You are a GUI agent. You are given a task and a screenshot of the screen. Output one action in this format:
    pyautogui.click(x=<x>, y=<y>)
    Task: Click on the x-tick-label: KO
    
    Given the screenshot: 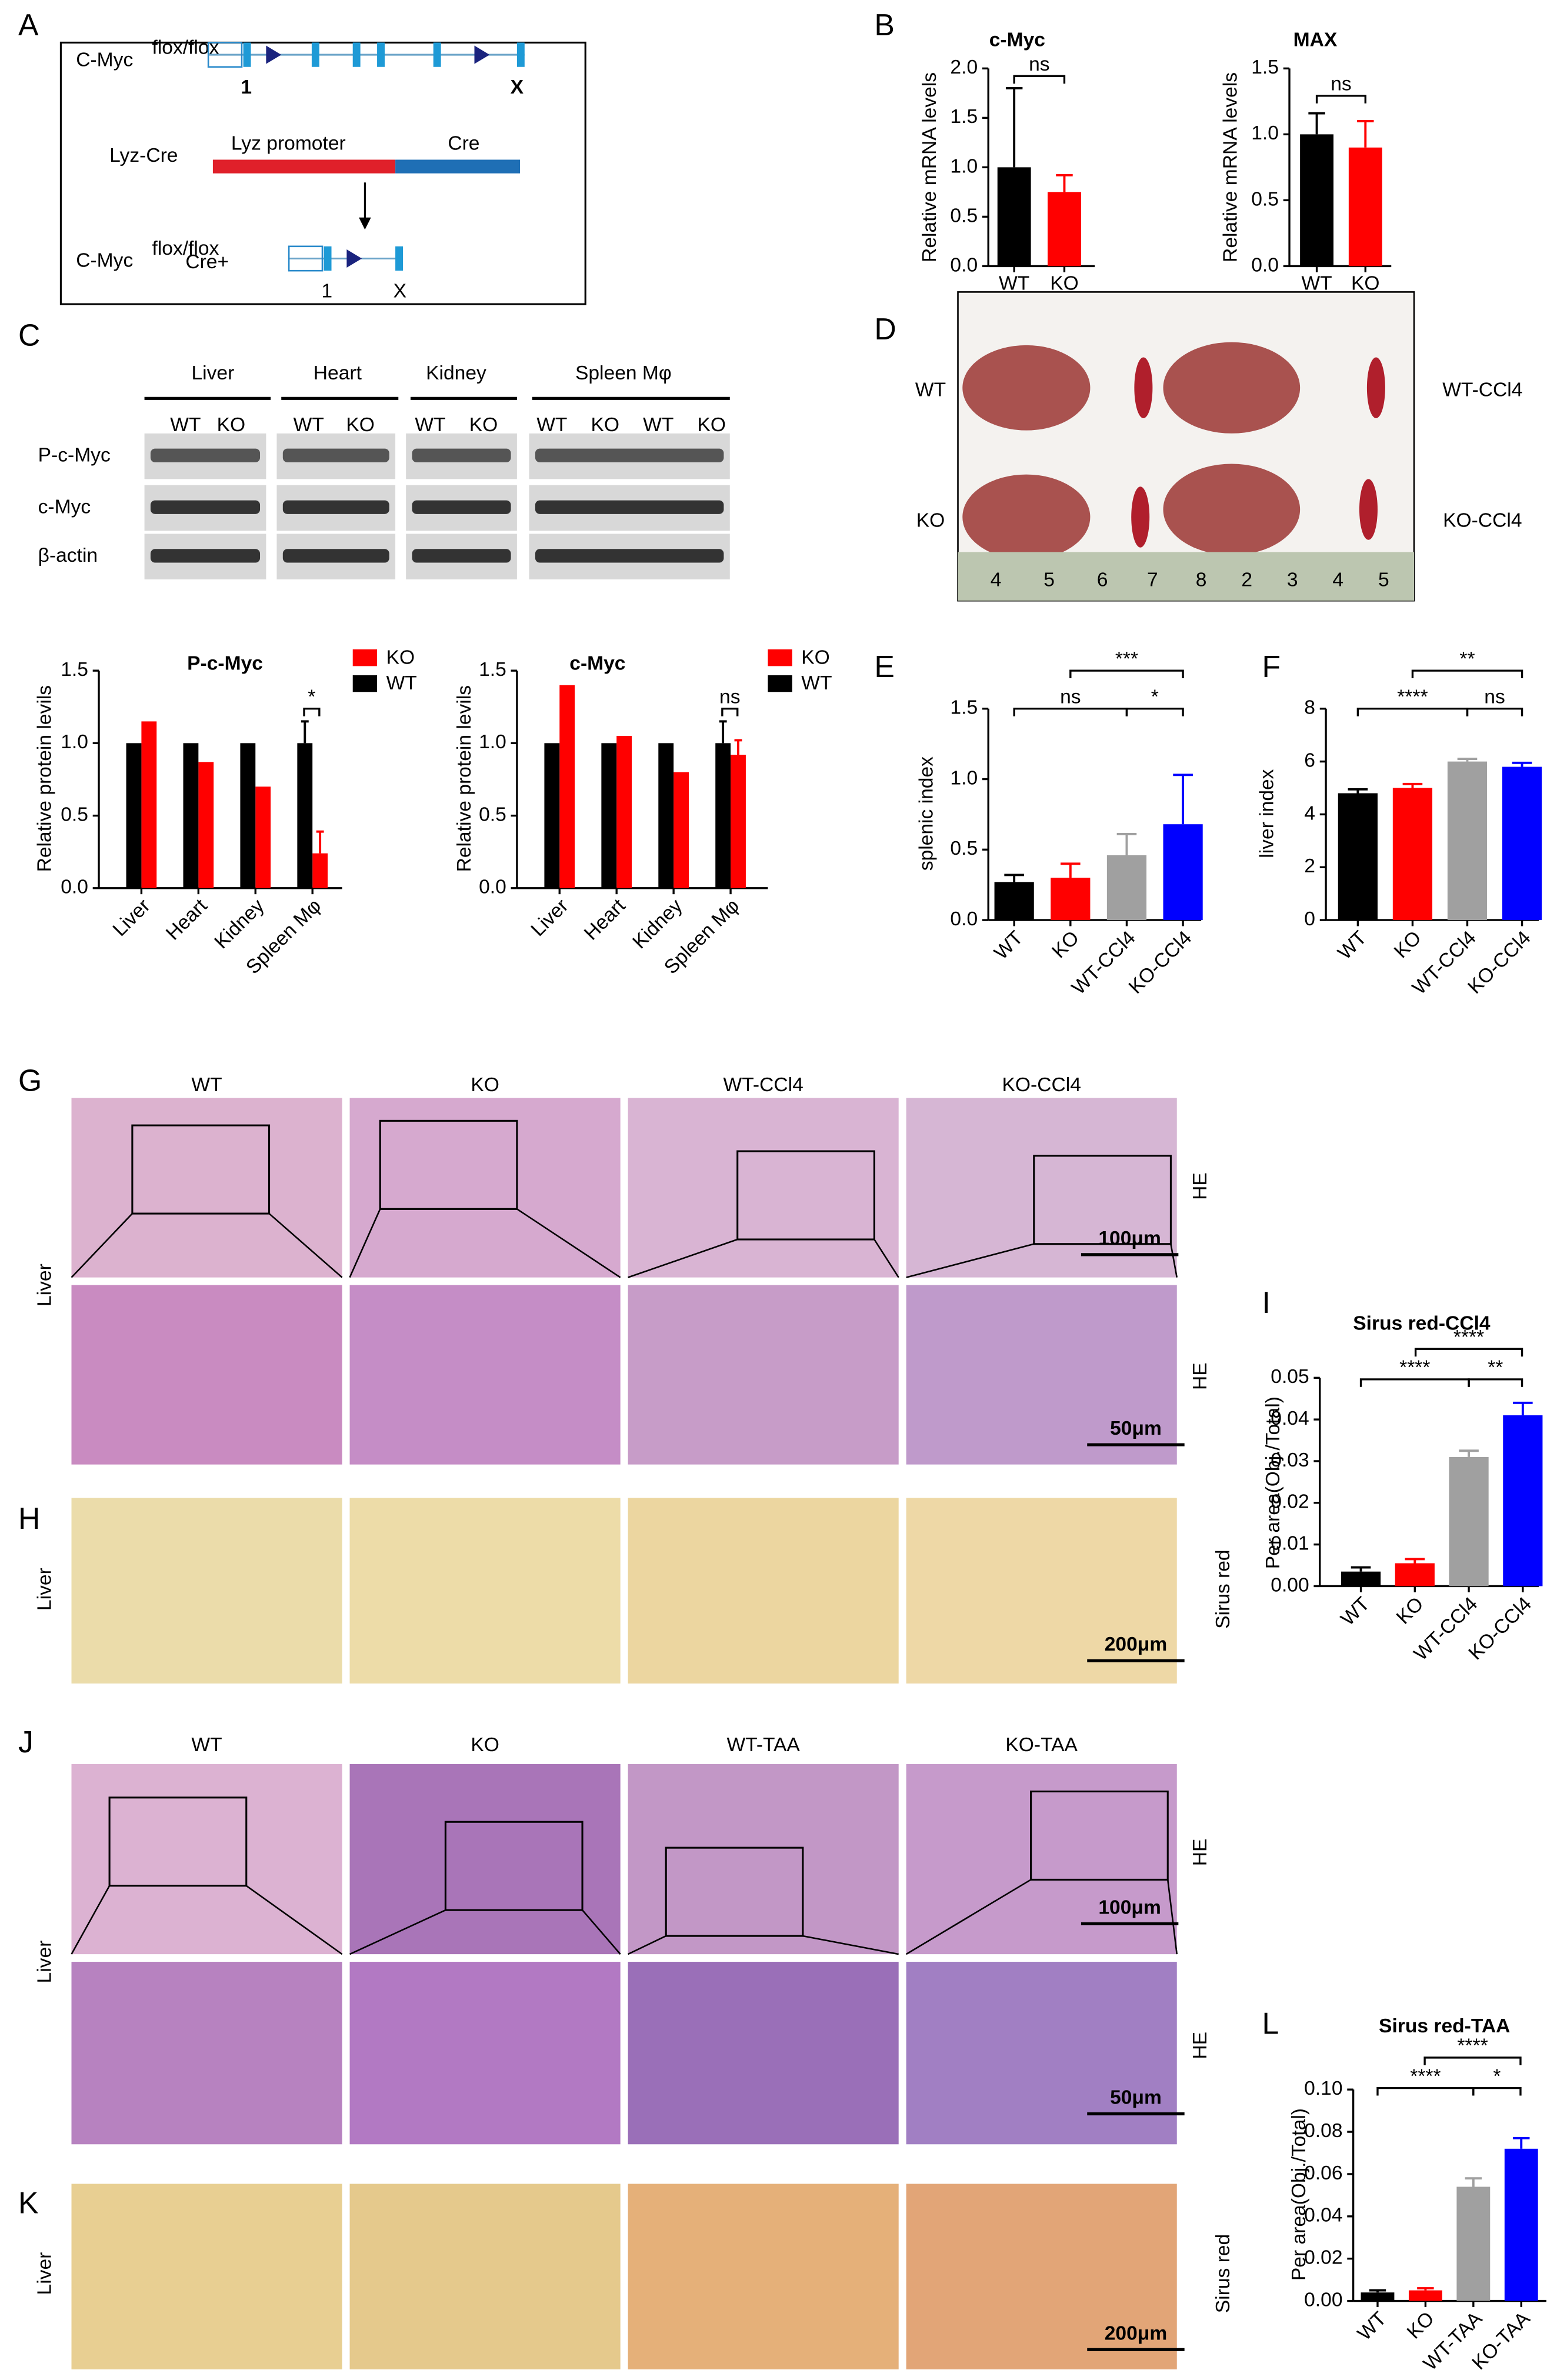 What is the action you would take?
    pyautogui.click(x=1365, y=283)
    